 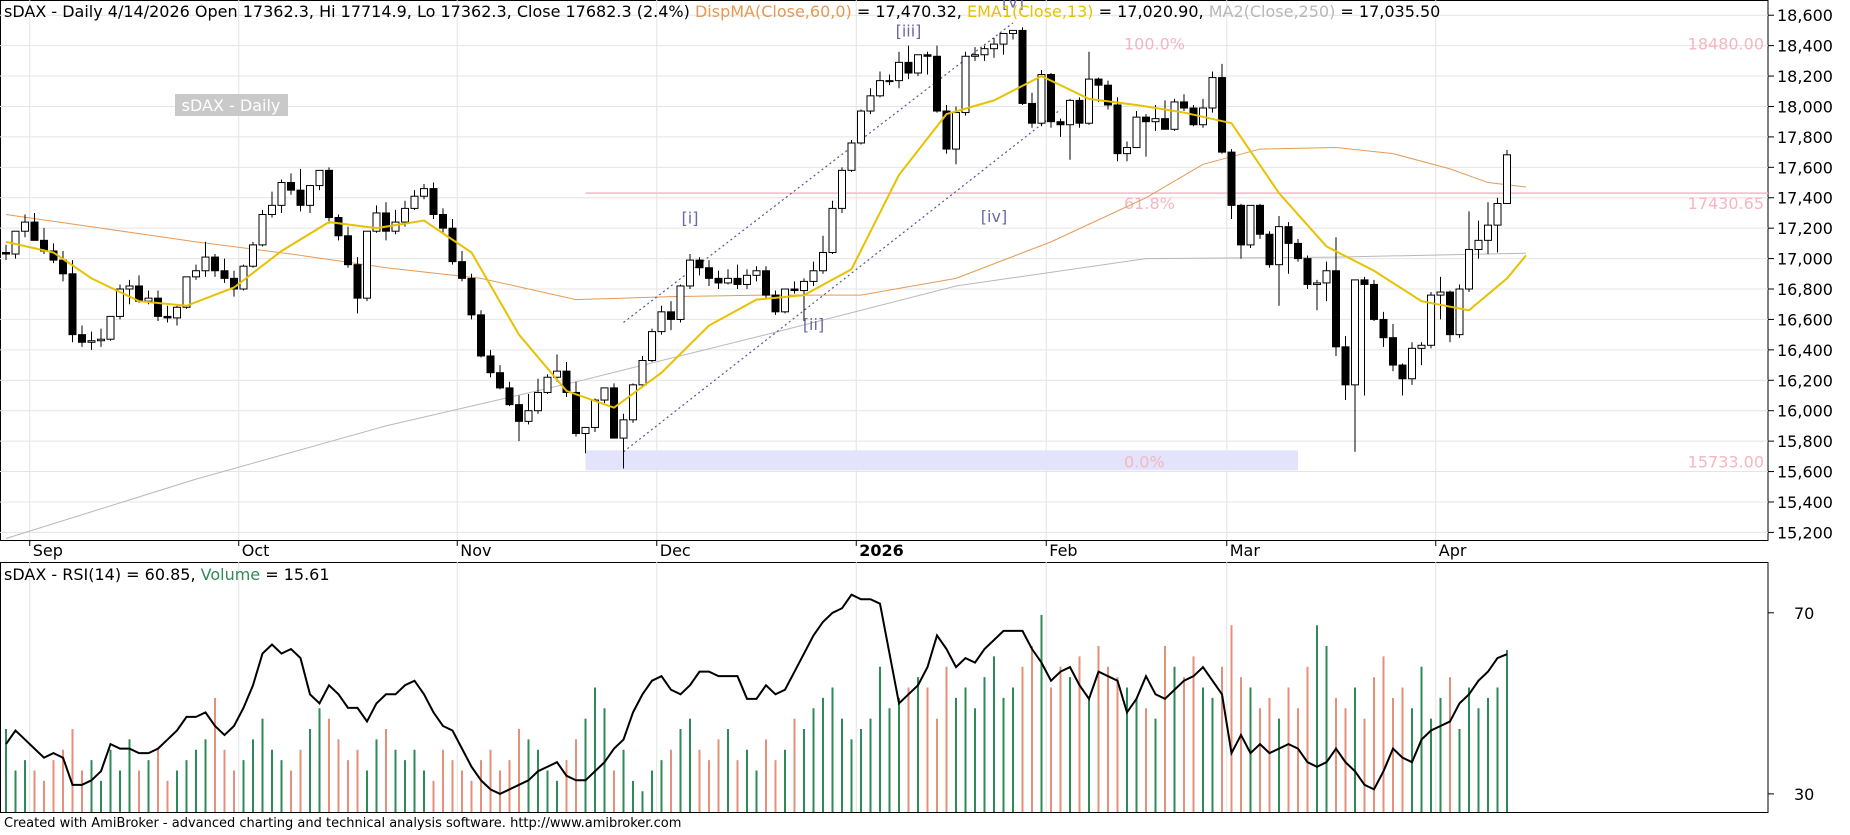 What do you see at coordinates (1144, 461) in the screenshot?
I see `fib-level-pct: 0.0%` at bounding box center [1144, 461].